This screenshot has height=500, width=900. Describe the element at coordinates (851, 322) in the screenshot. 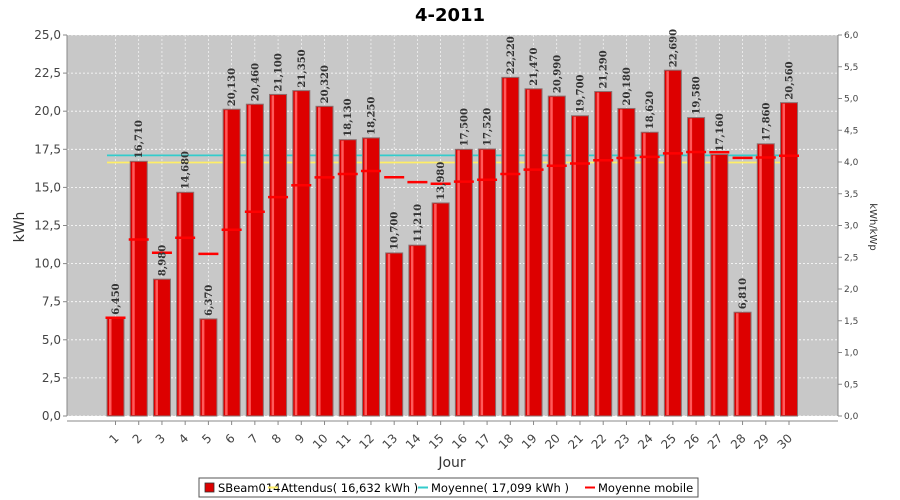

I see `y2-tick-label: 1,5` at that location.